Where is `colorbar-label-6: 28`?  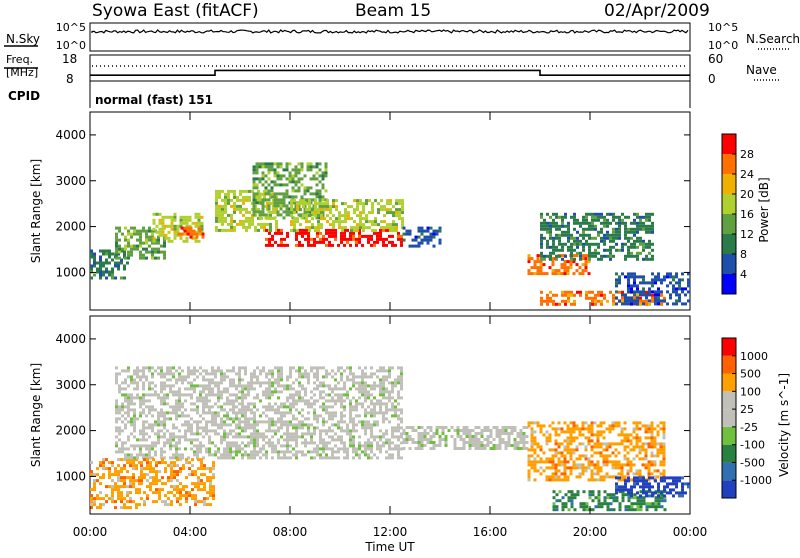 colorbar-label-6: 28 is located at coordinates (747, 154).